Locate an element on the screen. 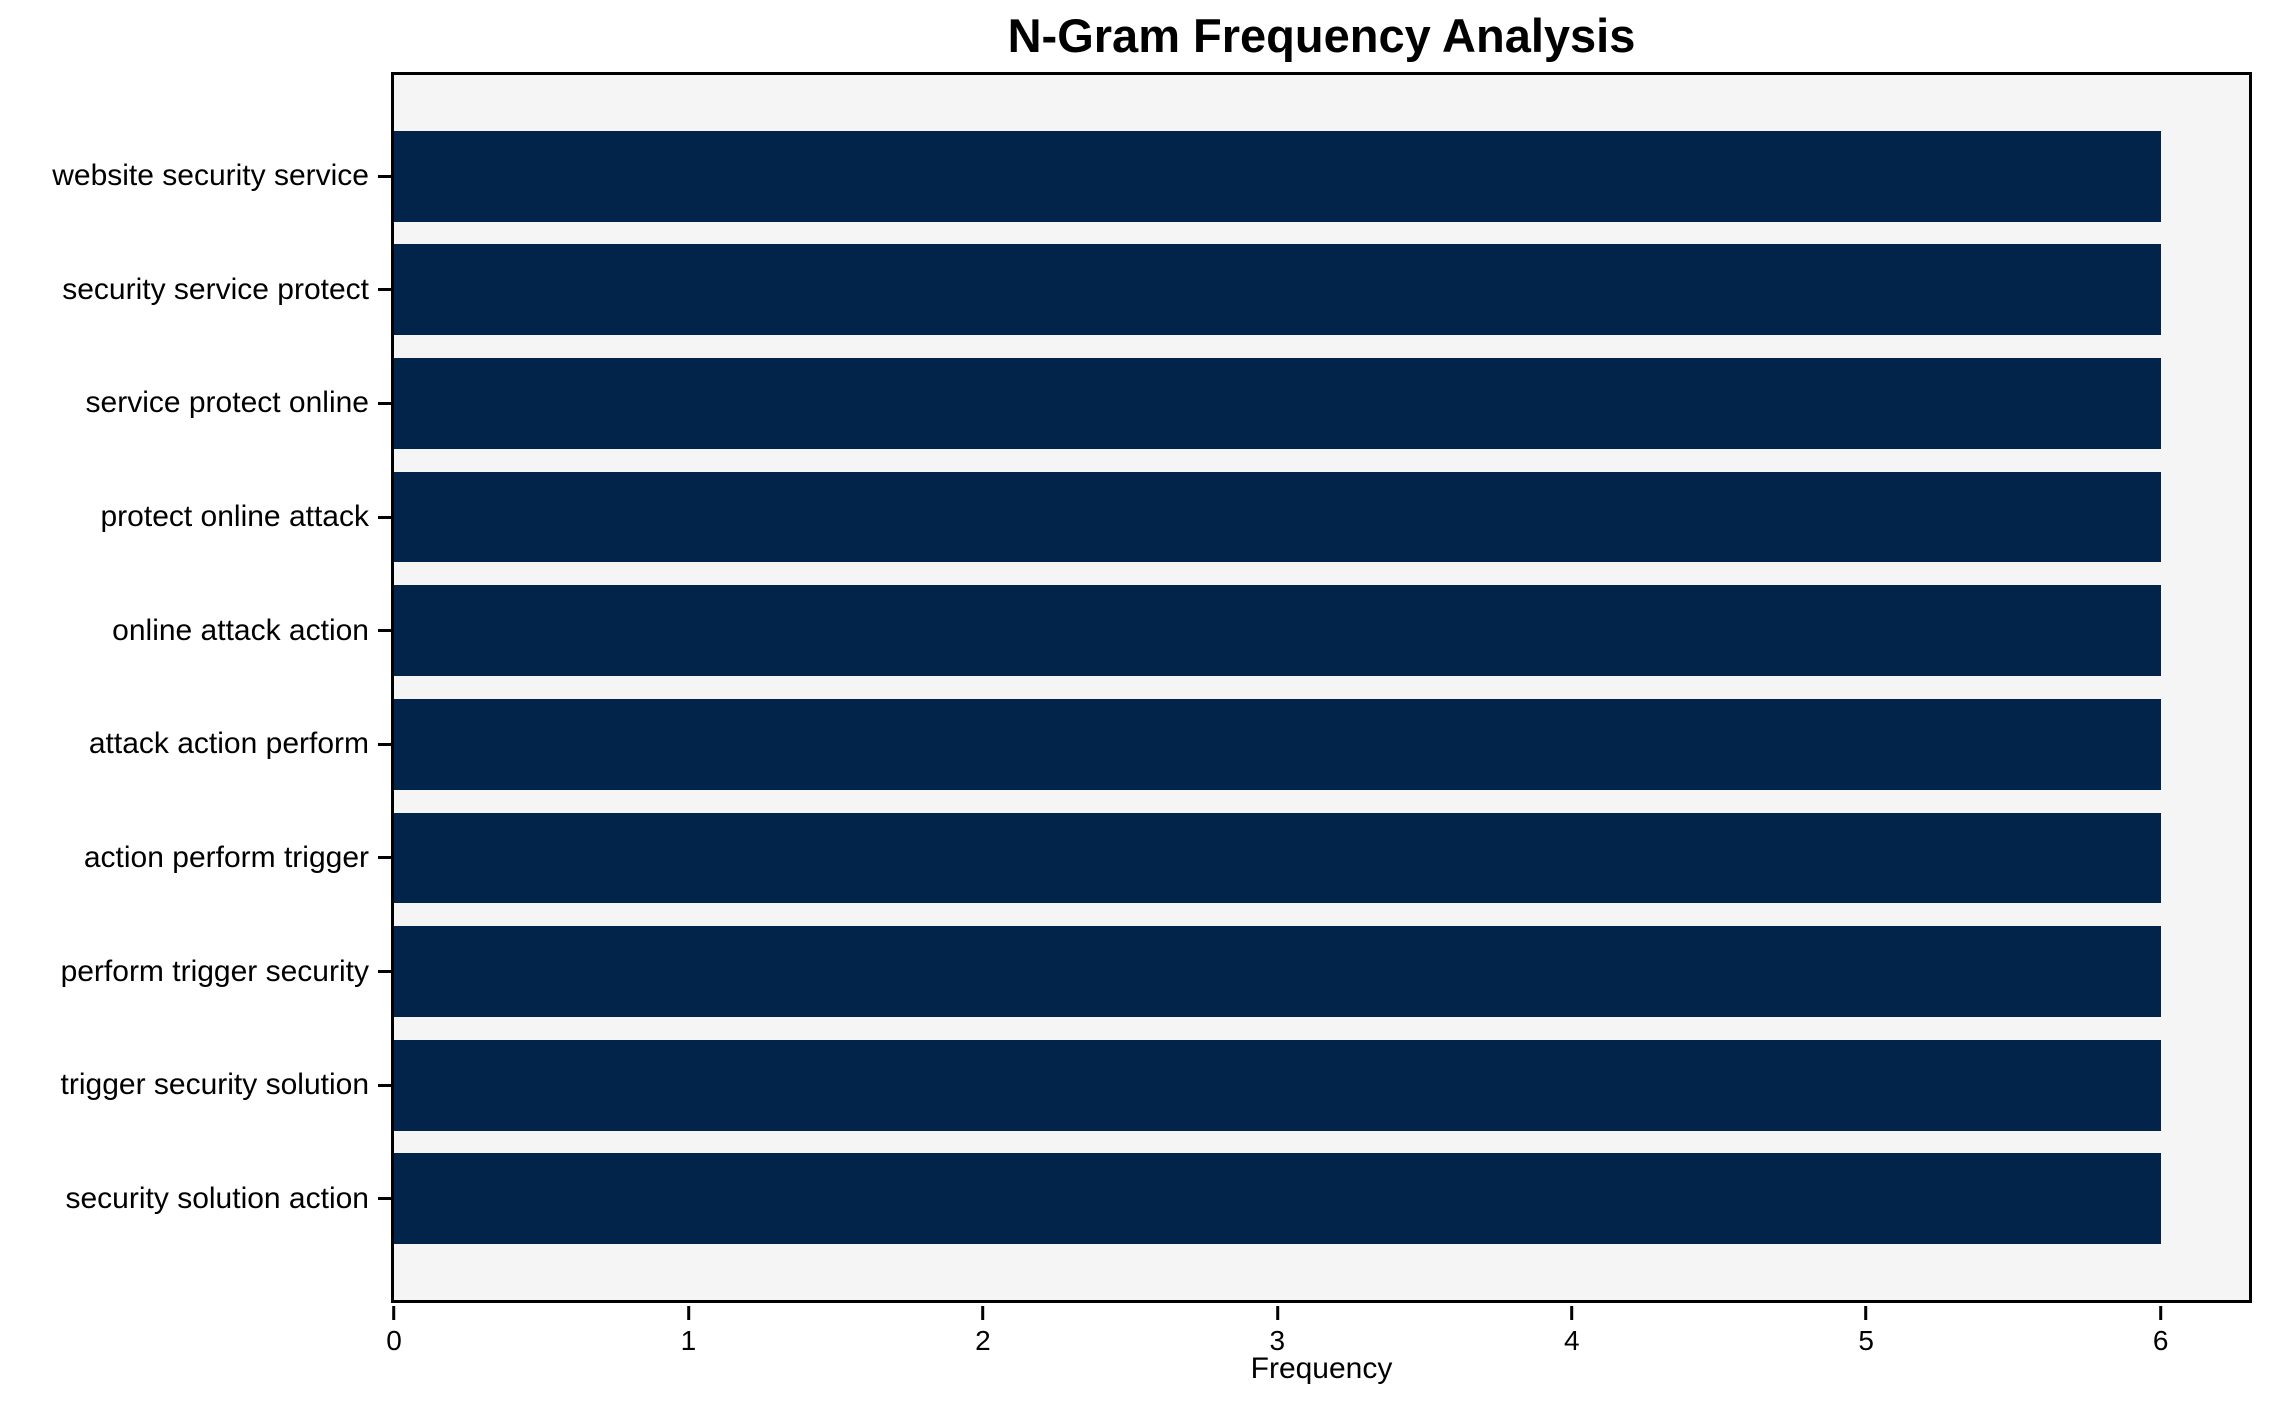 This screenshot has height=1414, width=2271. y-axis-label: service protect online is located at coordinates (227, 403).